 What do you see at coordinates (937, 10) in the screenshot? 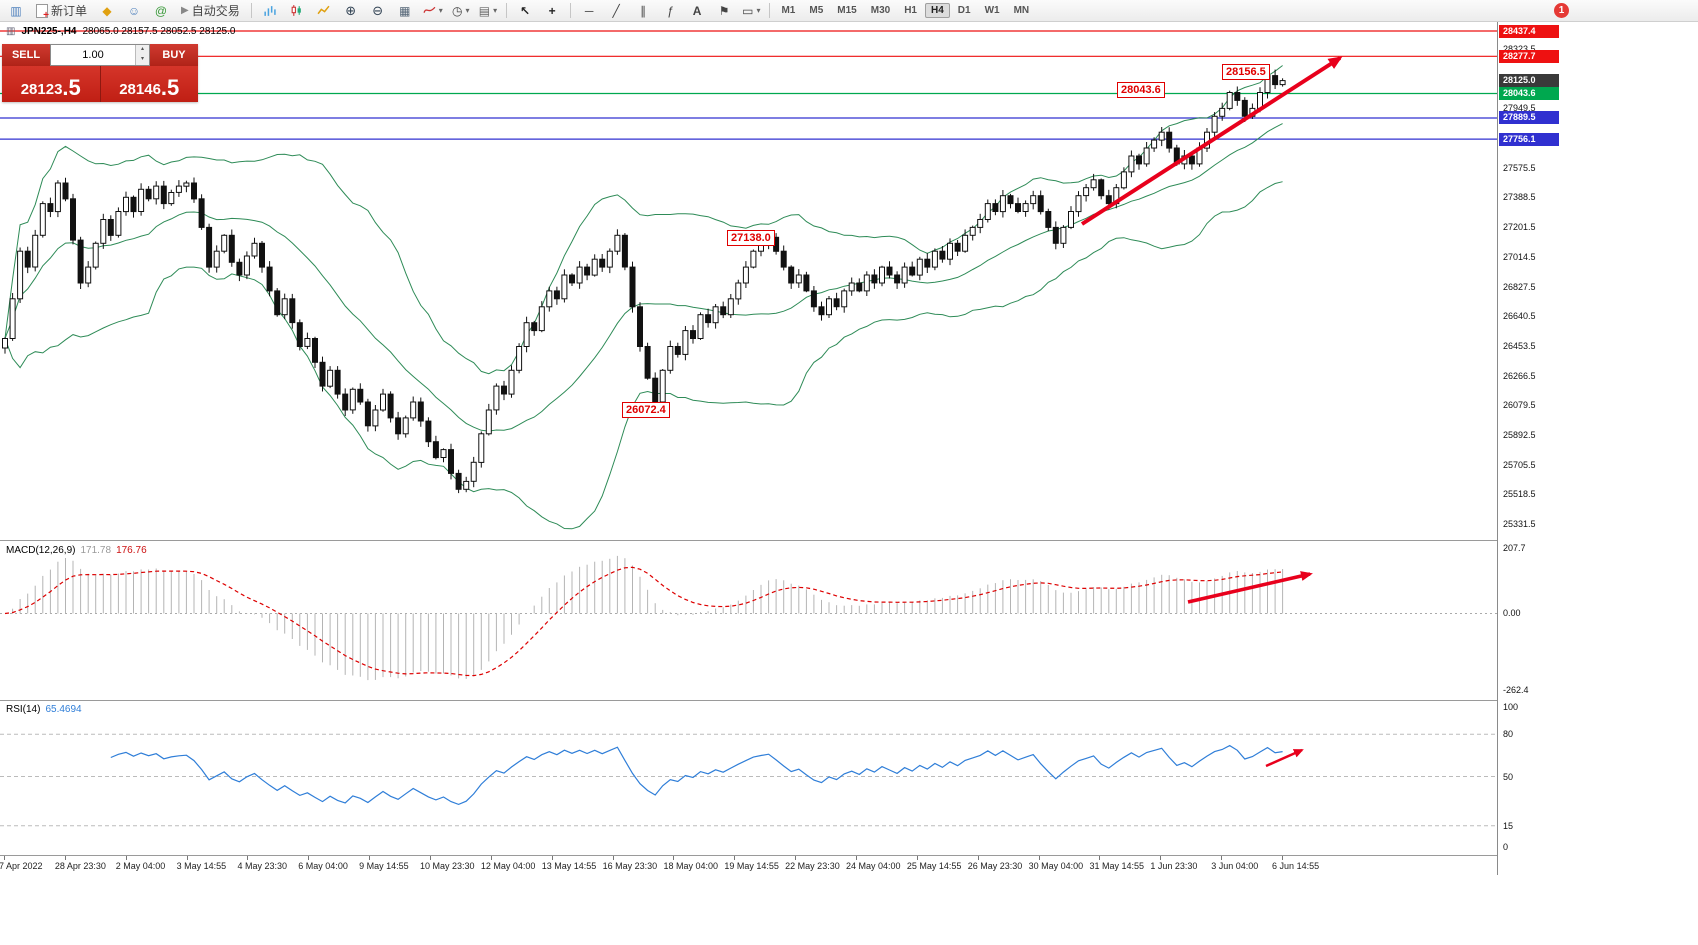
I see `timeframe-button-h4: H4` at bounding box center [937, 10].